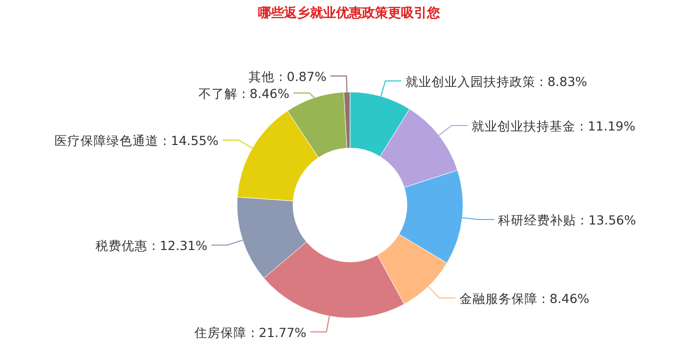 The height and width of the screenshot is (357, 698). What do you see at coordinates (554, 126) in the screenshot?
I see `slice-label: 就业创业扶持基金 : 11.19%` at bounding box center [554, 126].